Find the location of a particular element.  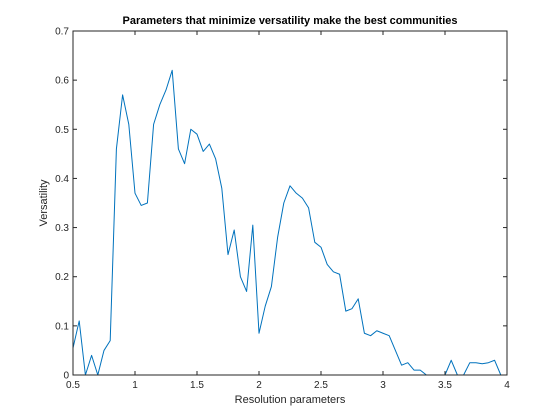

x-tick-label: 3.5 is located at coordinates (445, 385).